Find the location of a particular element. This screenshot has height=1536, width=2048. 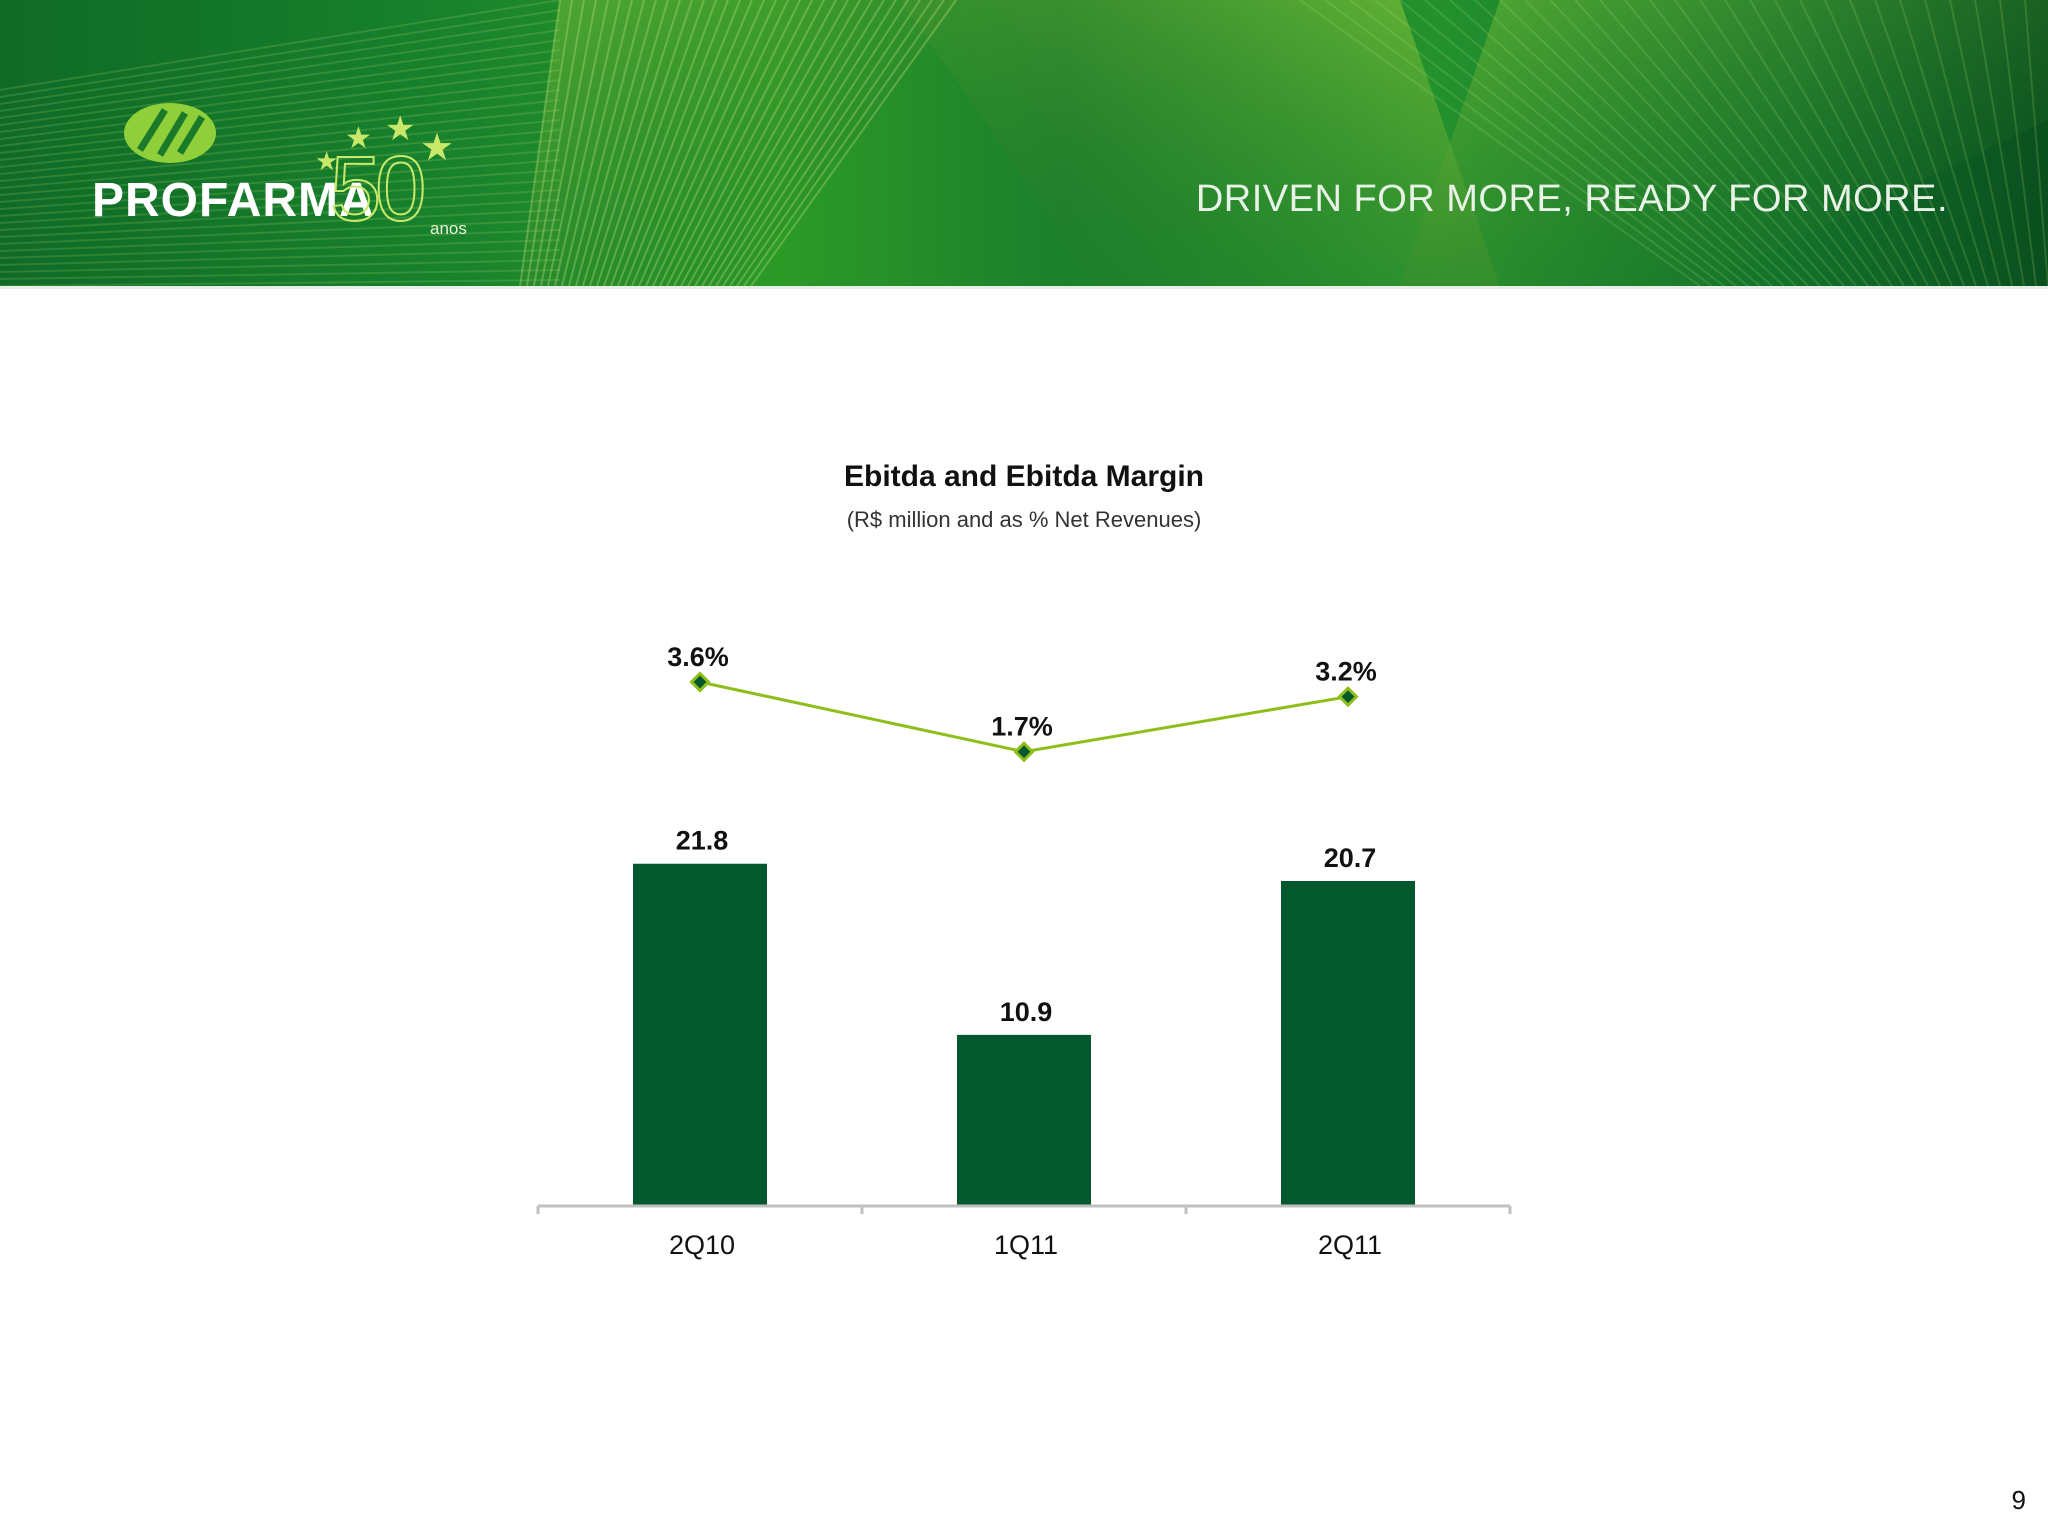

chart-title: Ebitda and Ebitda Margin is located at coordinates (1023, 476).